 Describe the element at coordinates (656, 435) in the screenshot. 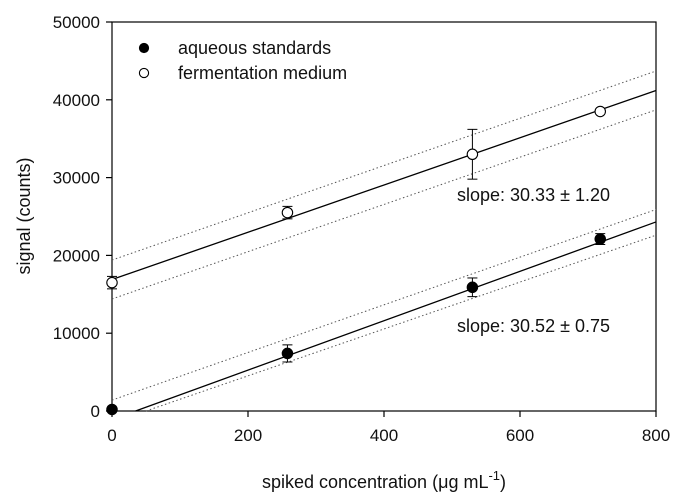

I see `x-tick-label-800: 800` at that location.